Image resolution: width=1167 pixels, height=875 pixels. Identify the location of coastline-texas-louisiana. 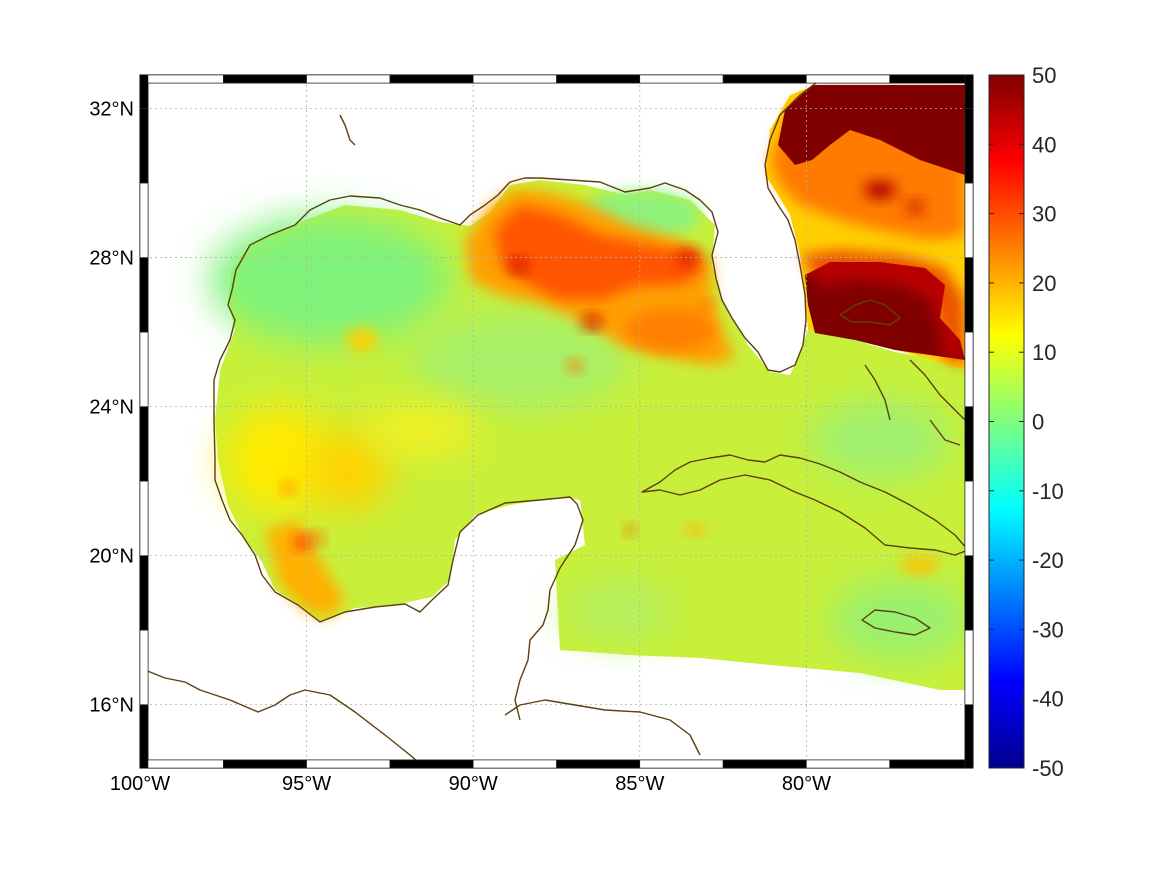
(385, 234).